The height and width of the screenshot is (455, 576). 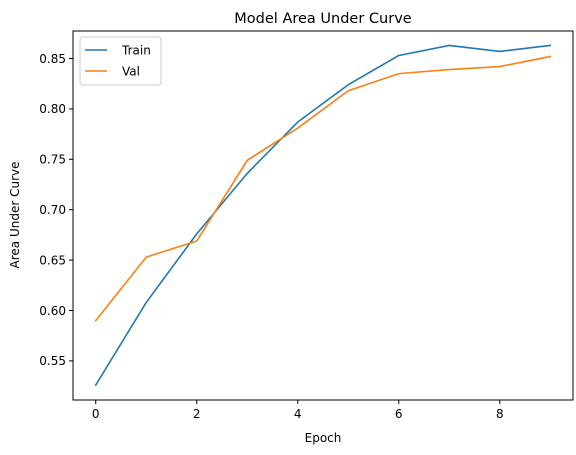 What do you see at coordinates (52, 260) in the screenshot?
I see `y-tick-label: 0.65` at bounding box center [52, 260].